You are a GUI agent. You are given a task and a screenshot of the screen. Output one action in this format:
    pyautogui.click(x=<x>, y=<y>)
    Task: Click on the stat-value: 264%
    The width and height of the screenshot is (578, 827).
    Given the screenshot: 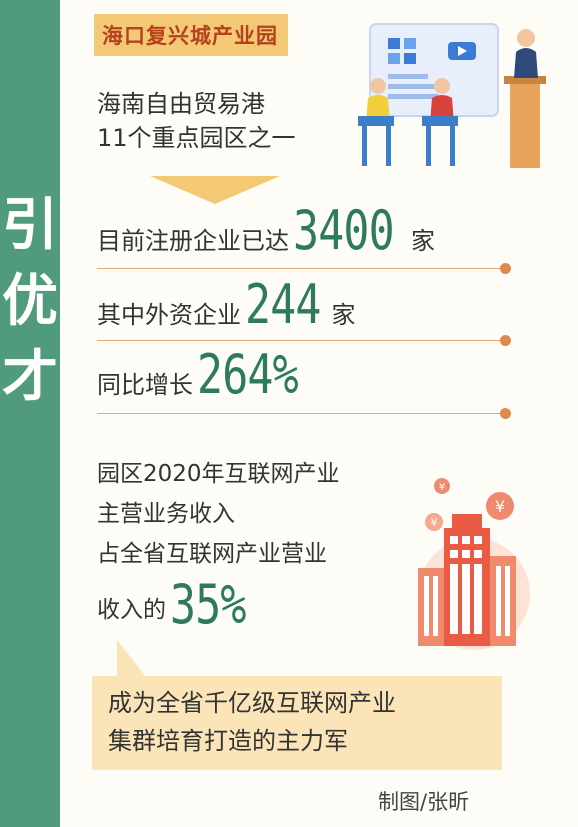 What is the action you would take?
    pyautogui.click(x=248, y=374)
    